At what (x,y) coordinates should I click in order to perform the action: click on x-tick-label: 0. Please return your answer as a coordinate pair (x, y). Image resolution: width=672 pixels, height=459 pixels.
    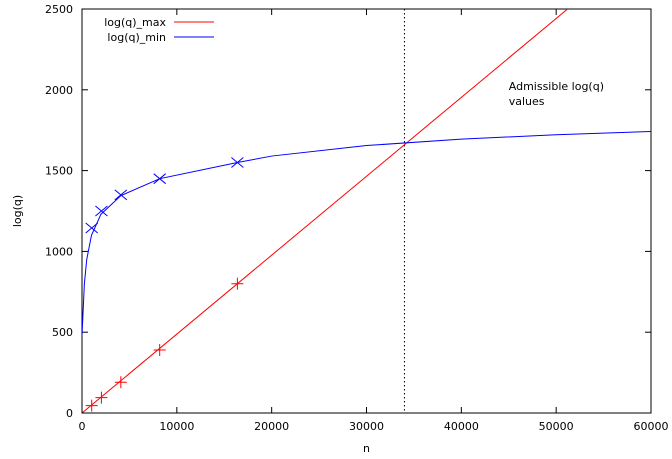
    Looking at the image, I should click on (82, 426).